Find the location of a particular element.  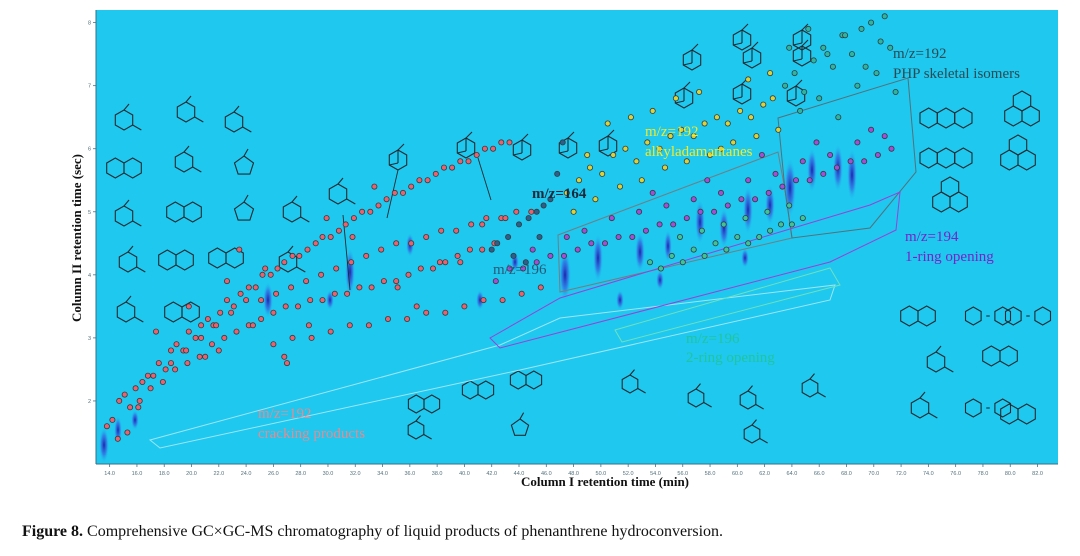

phenalene-icon is located at coordinates (950, 194).